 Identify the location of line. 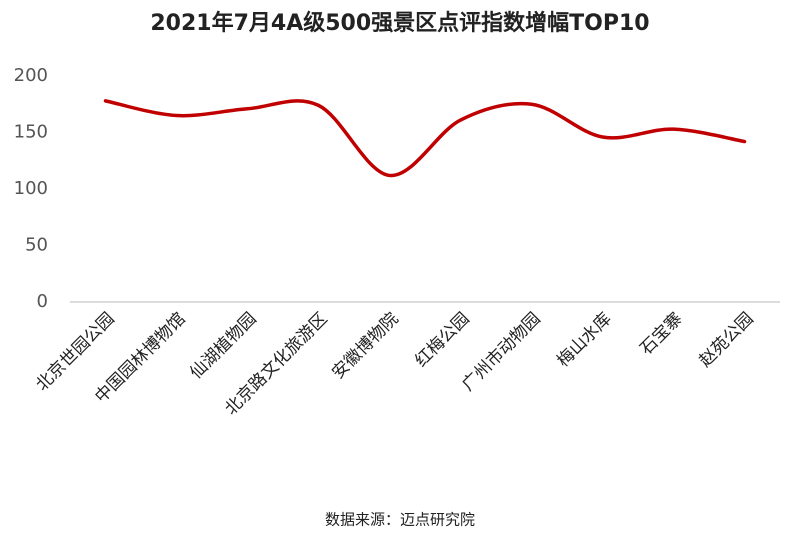
(425, 138).